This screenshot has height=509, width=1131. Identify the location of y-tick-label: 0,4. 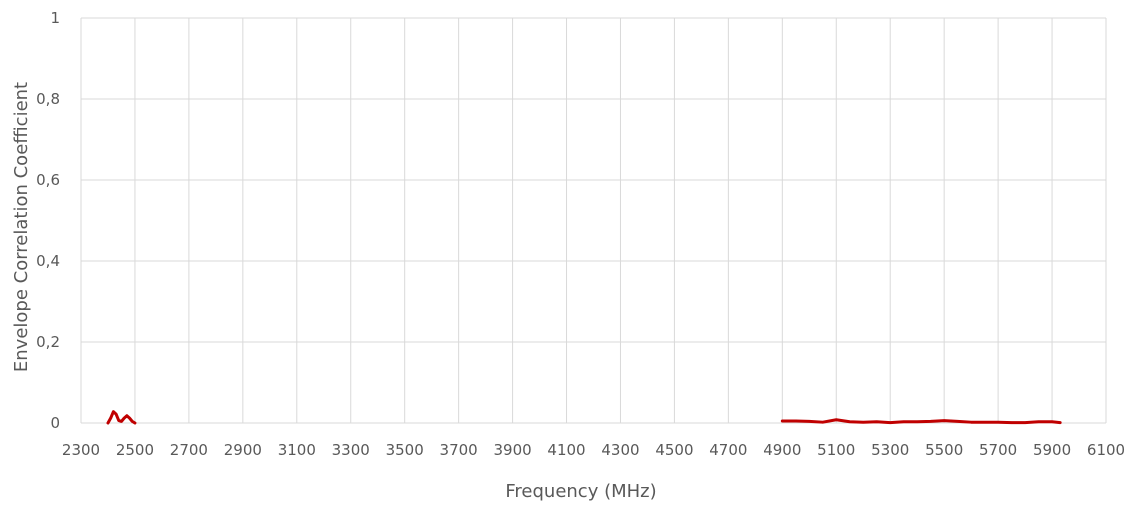
(48, 261).